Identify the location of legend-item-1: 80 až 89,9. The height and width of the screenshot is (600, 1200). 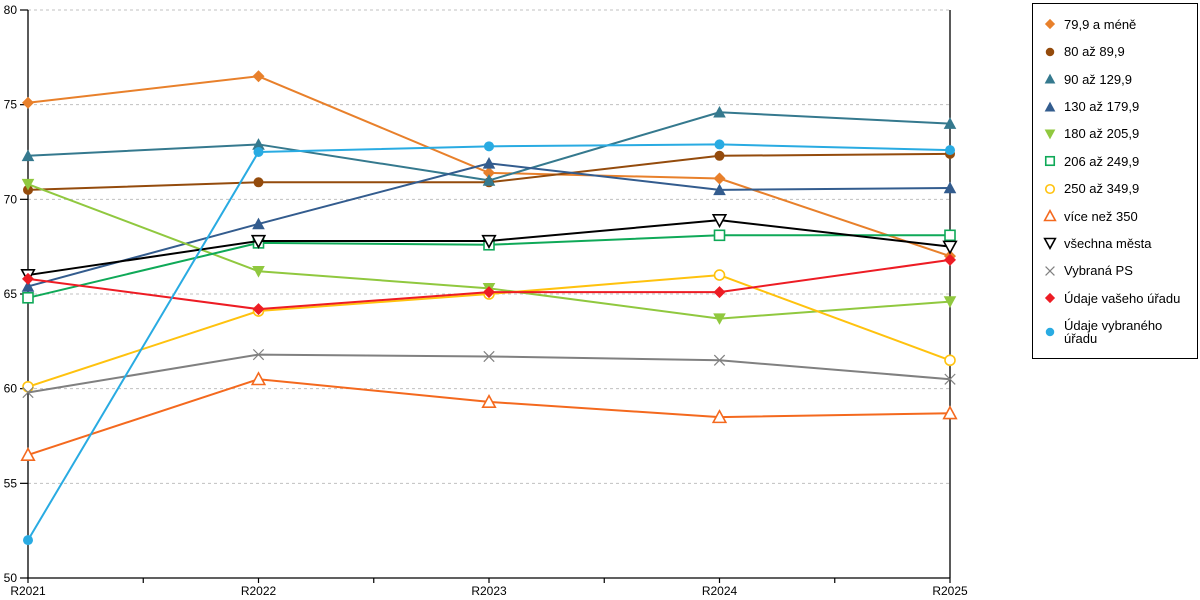
(1120, 52).